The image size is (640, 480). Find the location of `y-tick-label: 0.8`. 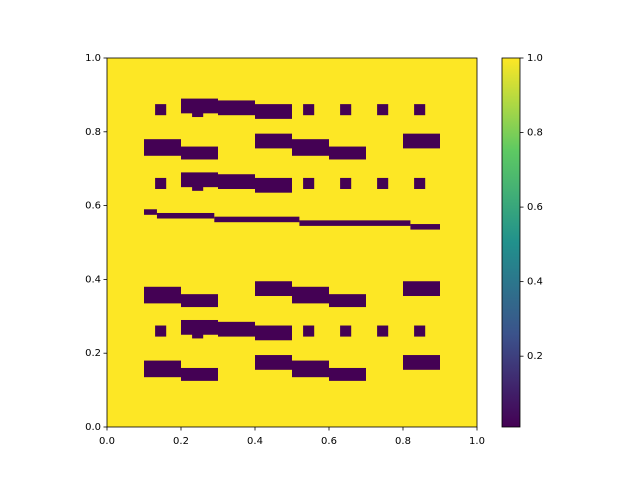

y-tick-label: 0.8 is located at coordinates (93, 132).